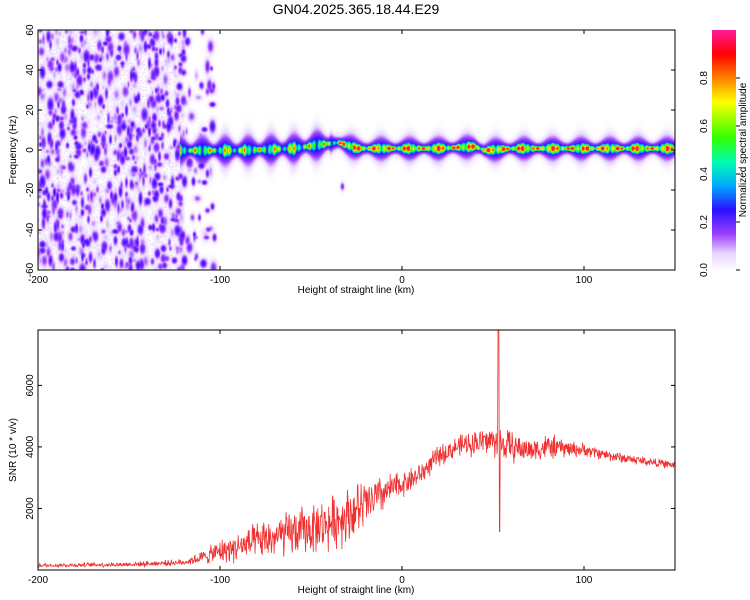  I want to click on spectrogram-ytick-label: 20, so click(30, 110).